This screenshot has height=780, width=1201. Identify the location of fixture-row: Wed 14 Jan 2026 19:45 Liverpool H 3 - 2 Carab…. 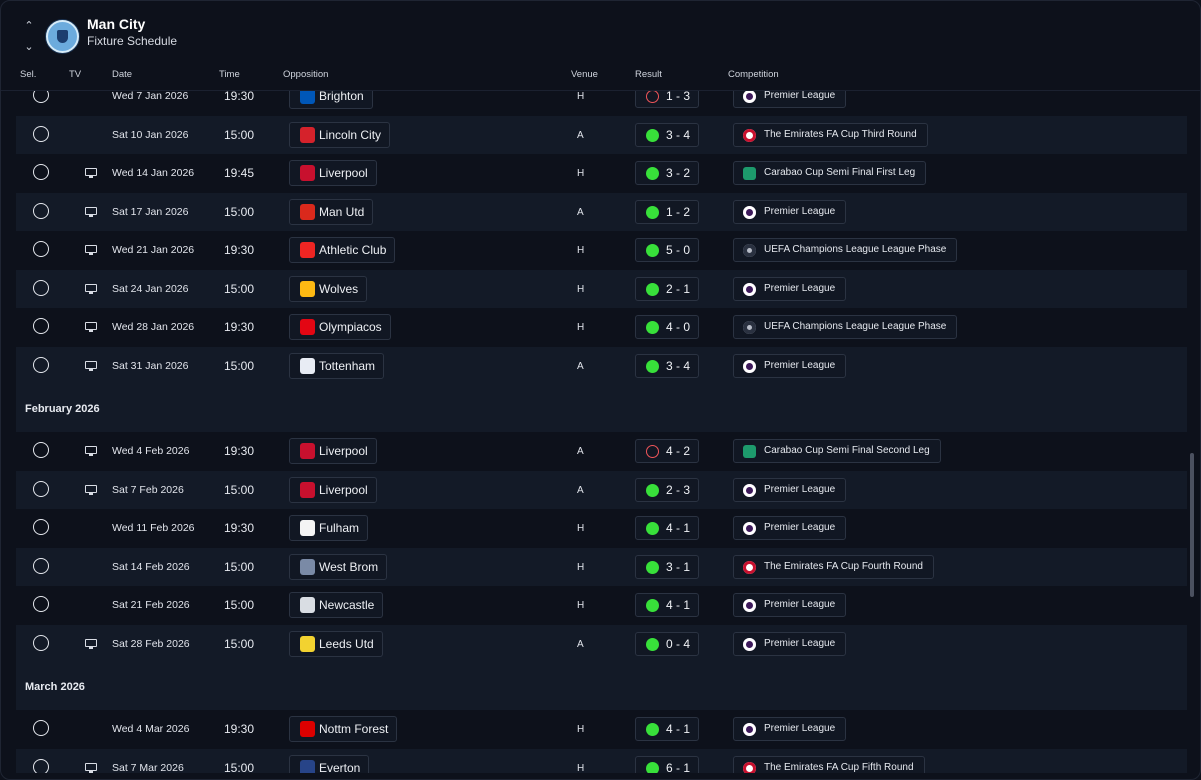
(601, 173).